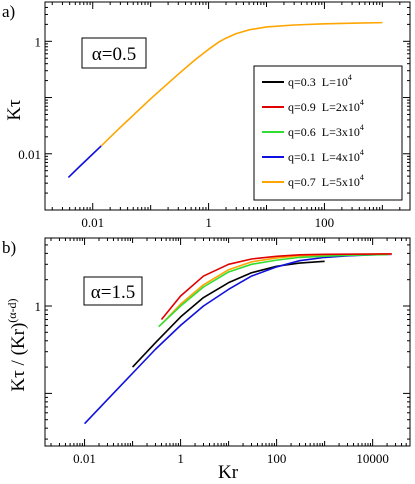  Describe the element at coordinates (9, 247) in the screenshot. I see `panel-b-letter: b)` at that location.